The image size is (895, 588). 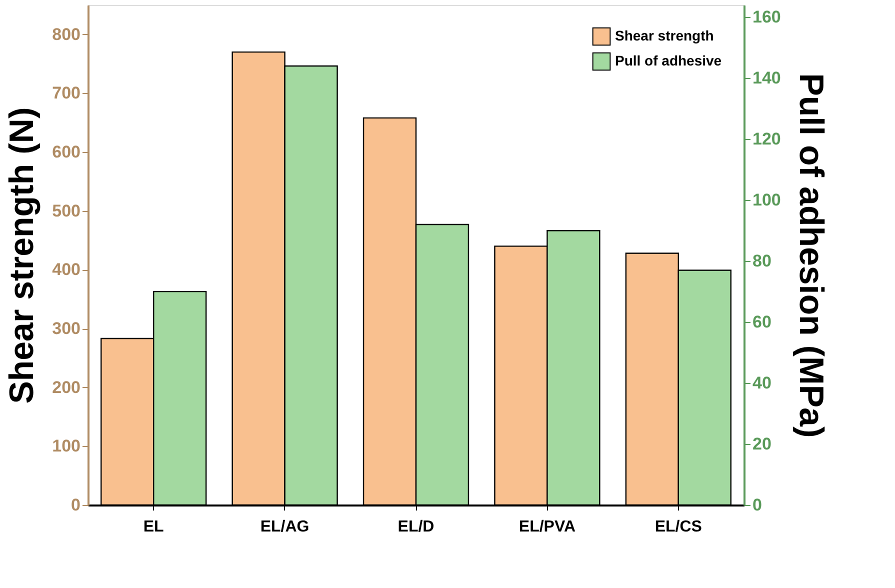 What do you see at coordinates (766, 78) in the screenshot?
I see `y2-tick-label: 140` at bounding box center [766, 78].